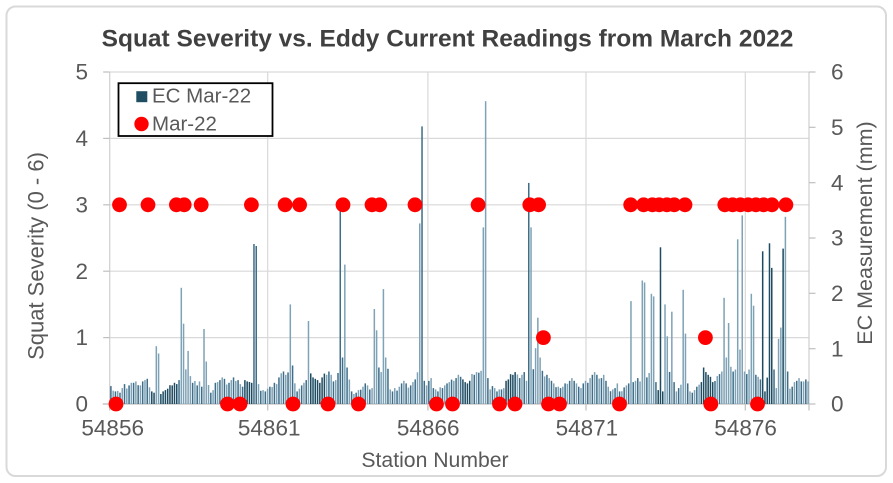 This screenshot has width=893, height=483. What do you see at coordinates (745, 428) in the screenshot?
I see `svg-text: 54876` at bounding box center [745, 428].